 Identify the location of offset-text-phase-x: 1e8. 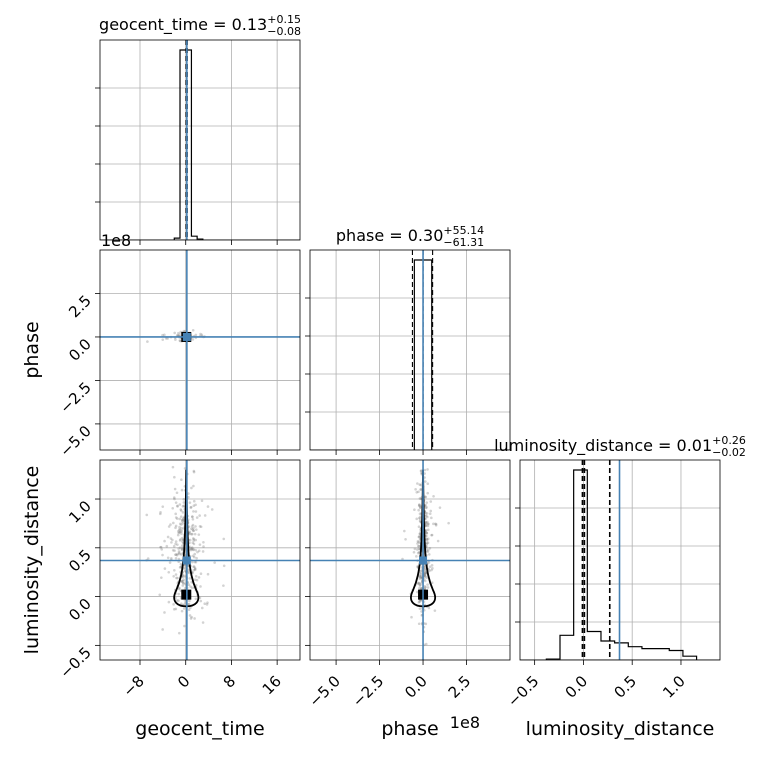
(465, 722).